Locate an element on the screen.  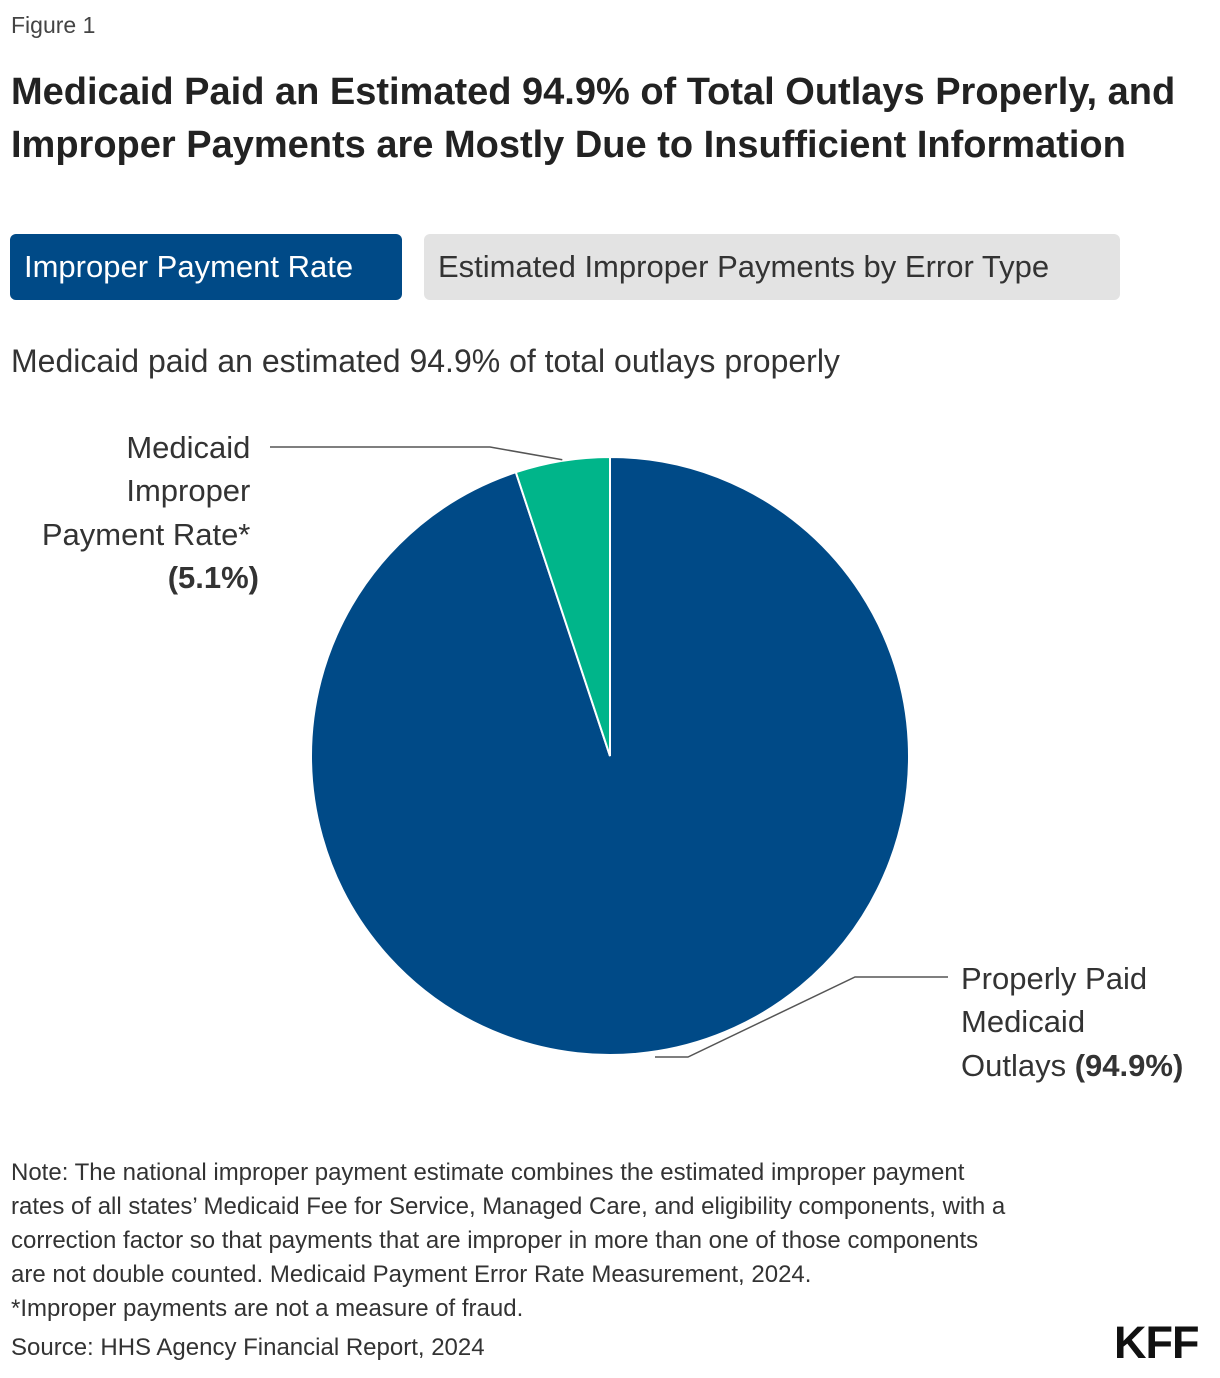
improper-leader-line is located at coordinates (416, 453).